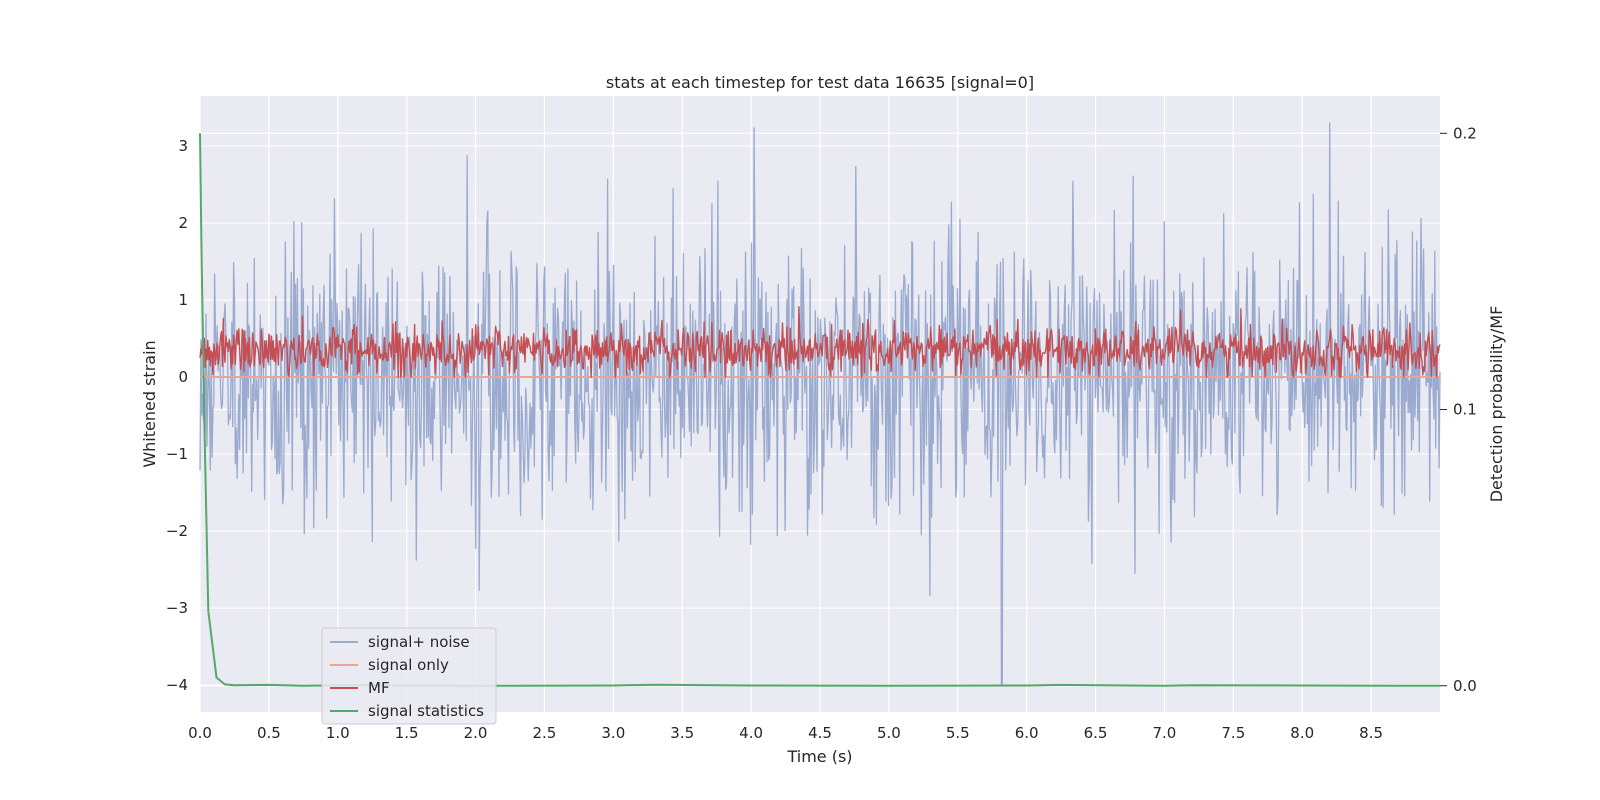  What do you see at coordinates (1465, 410) in the screenshot?
I see `y2-tick-label: 0.1` at bounding box center [1465, 410].